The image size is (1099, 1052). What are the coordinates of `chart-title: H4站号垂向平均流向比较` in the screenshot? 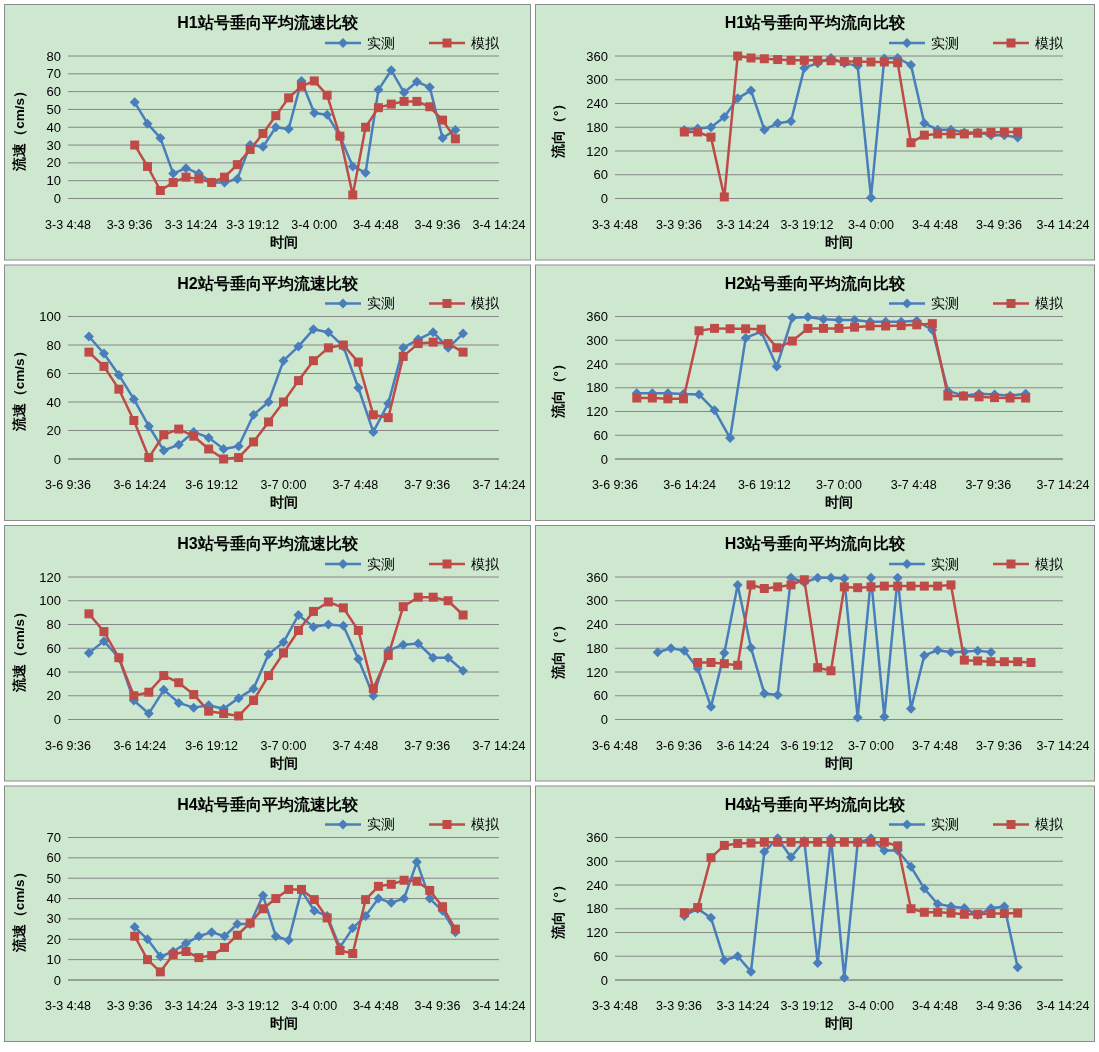 It's located at (815, 803).